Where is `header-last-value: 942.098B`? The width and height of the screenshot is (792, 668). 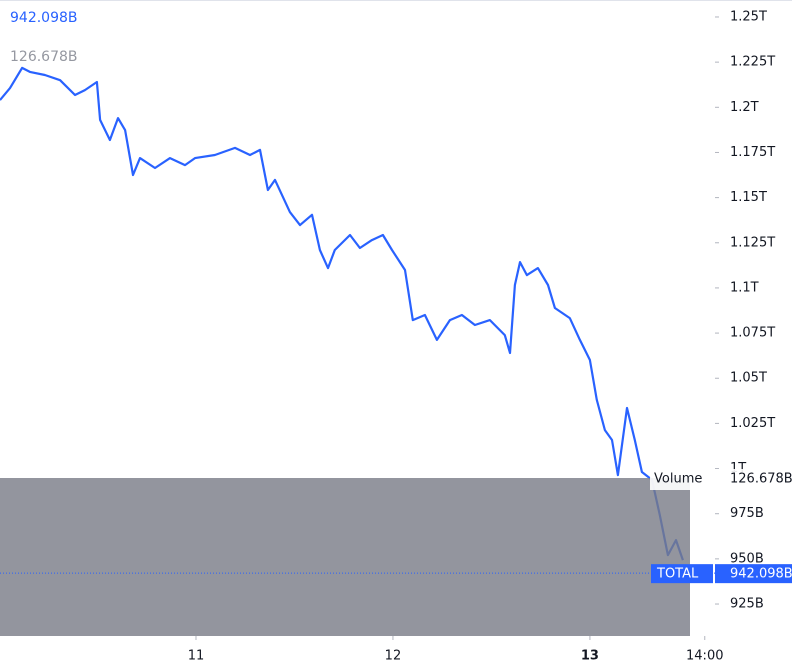
header-last-value: 942.098B is located at coordinates (44, 18).